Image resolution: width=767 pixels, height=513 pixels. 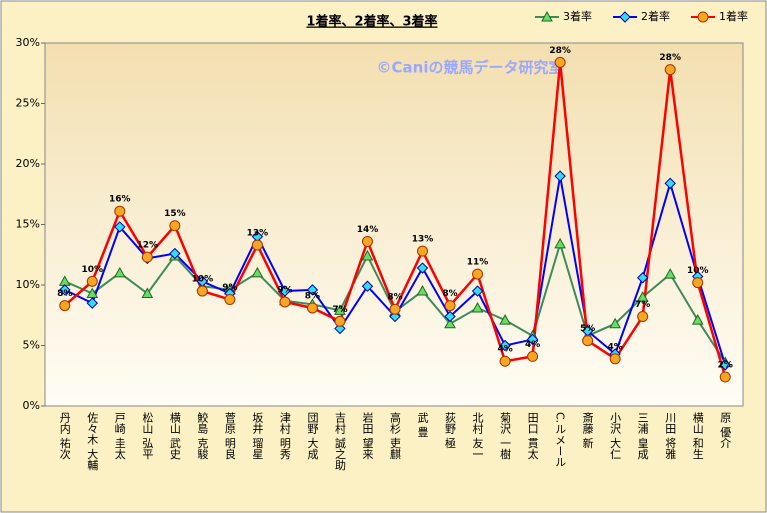 What do you see at coordinates (312, 436) in the screenshot?
I see `x-tick-label: 団野 大成` at bounding box center [312, 436].